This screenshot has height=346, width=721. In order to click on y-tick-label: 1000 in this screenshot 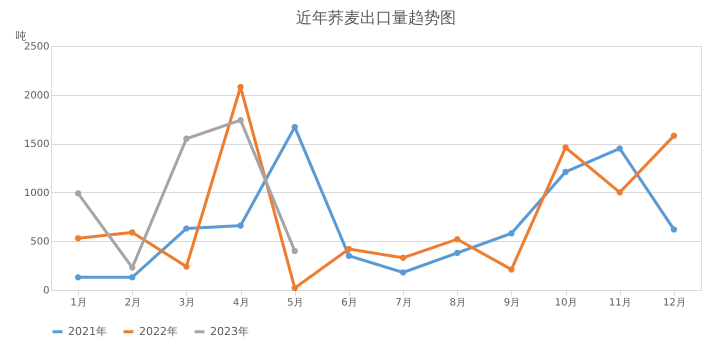, I will do `click(37, 193)`.